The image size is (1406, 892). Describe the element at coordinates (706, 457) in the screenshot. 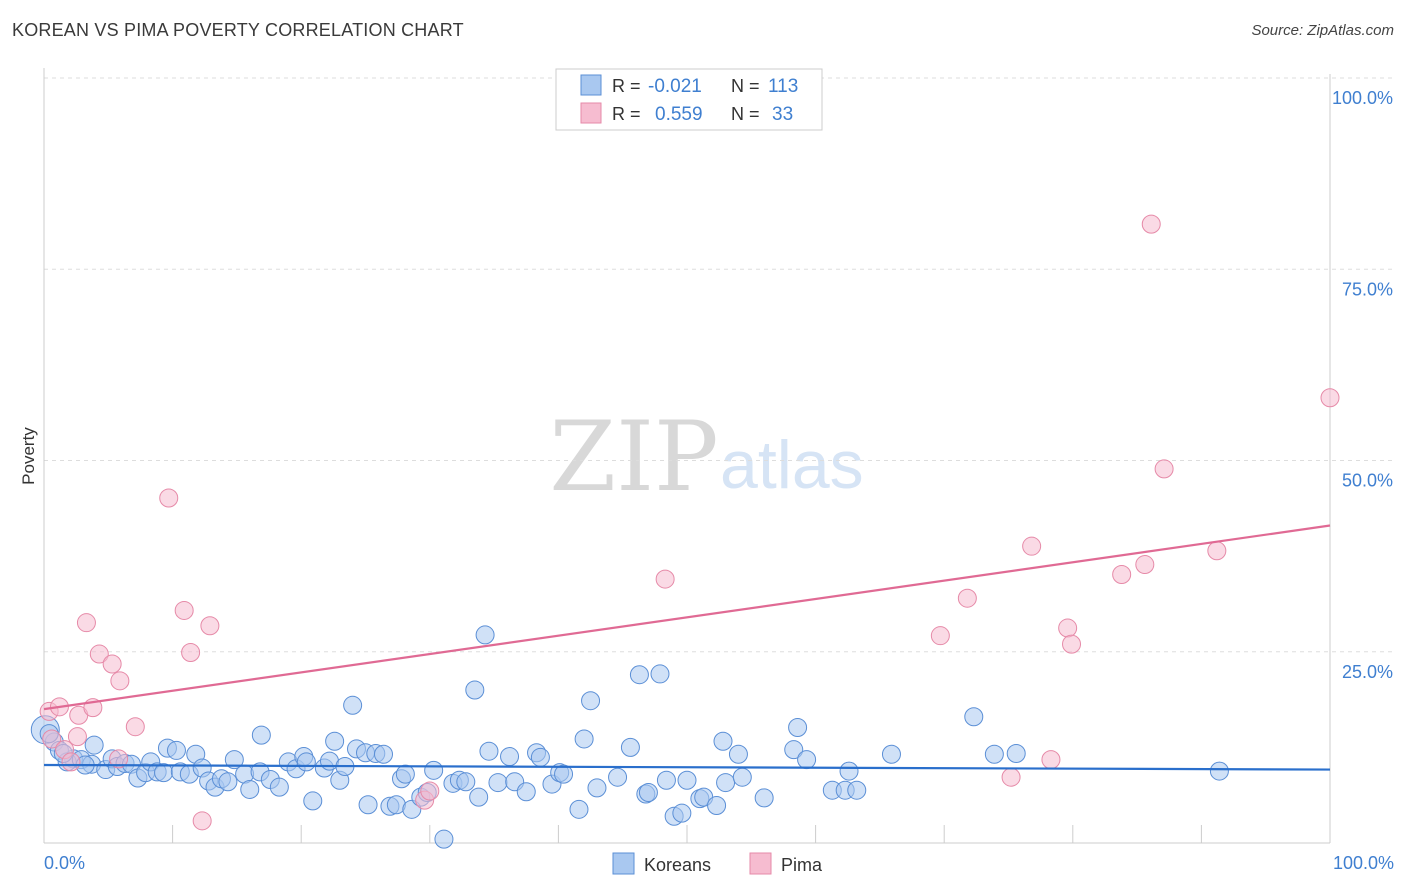

I see `watermark: ZIP atlas` at that location.